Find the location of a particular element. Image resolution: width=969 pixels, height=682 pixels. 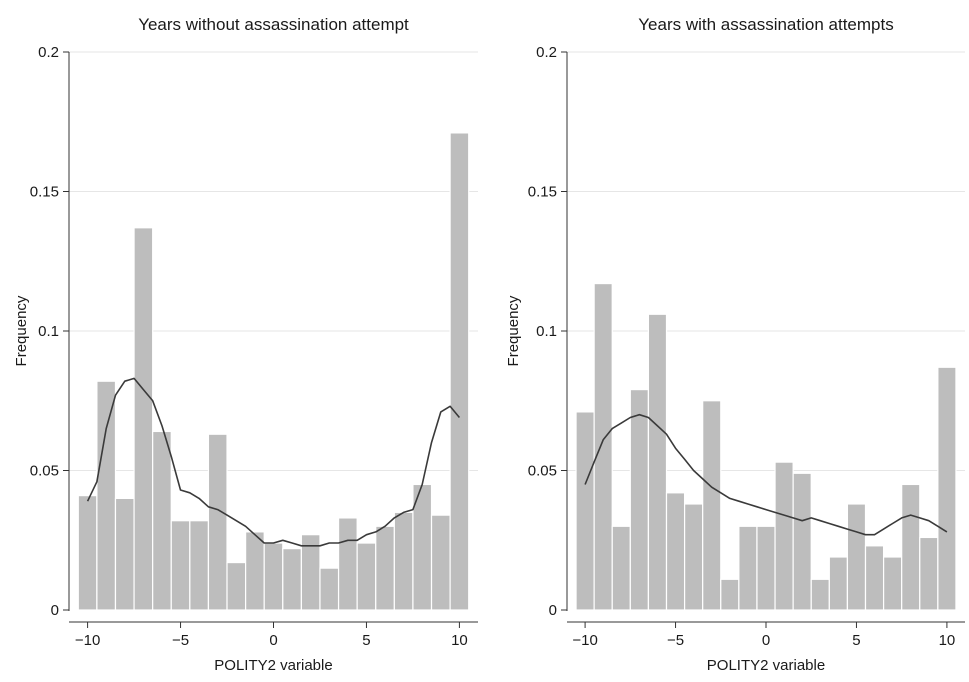

chart-title: Years with assassination attempts is located at coordinates (765, 24).